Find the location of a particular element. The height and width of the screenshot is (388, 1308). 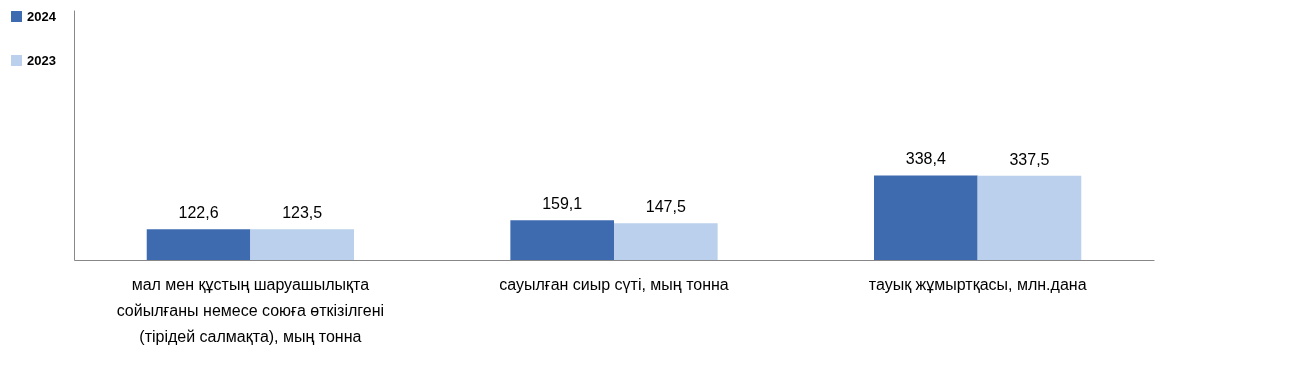

data-label: 147,5 is located at coordinates (665, 207).